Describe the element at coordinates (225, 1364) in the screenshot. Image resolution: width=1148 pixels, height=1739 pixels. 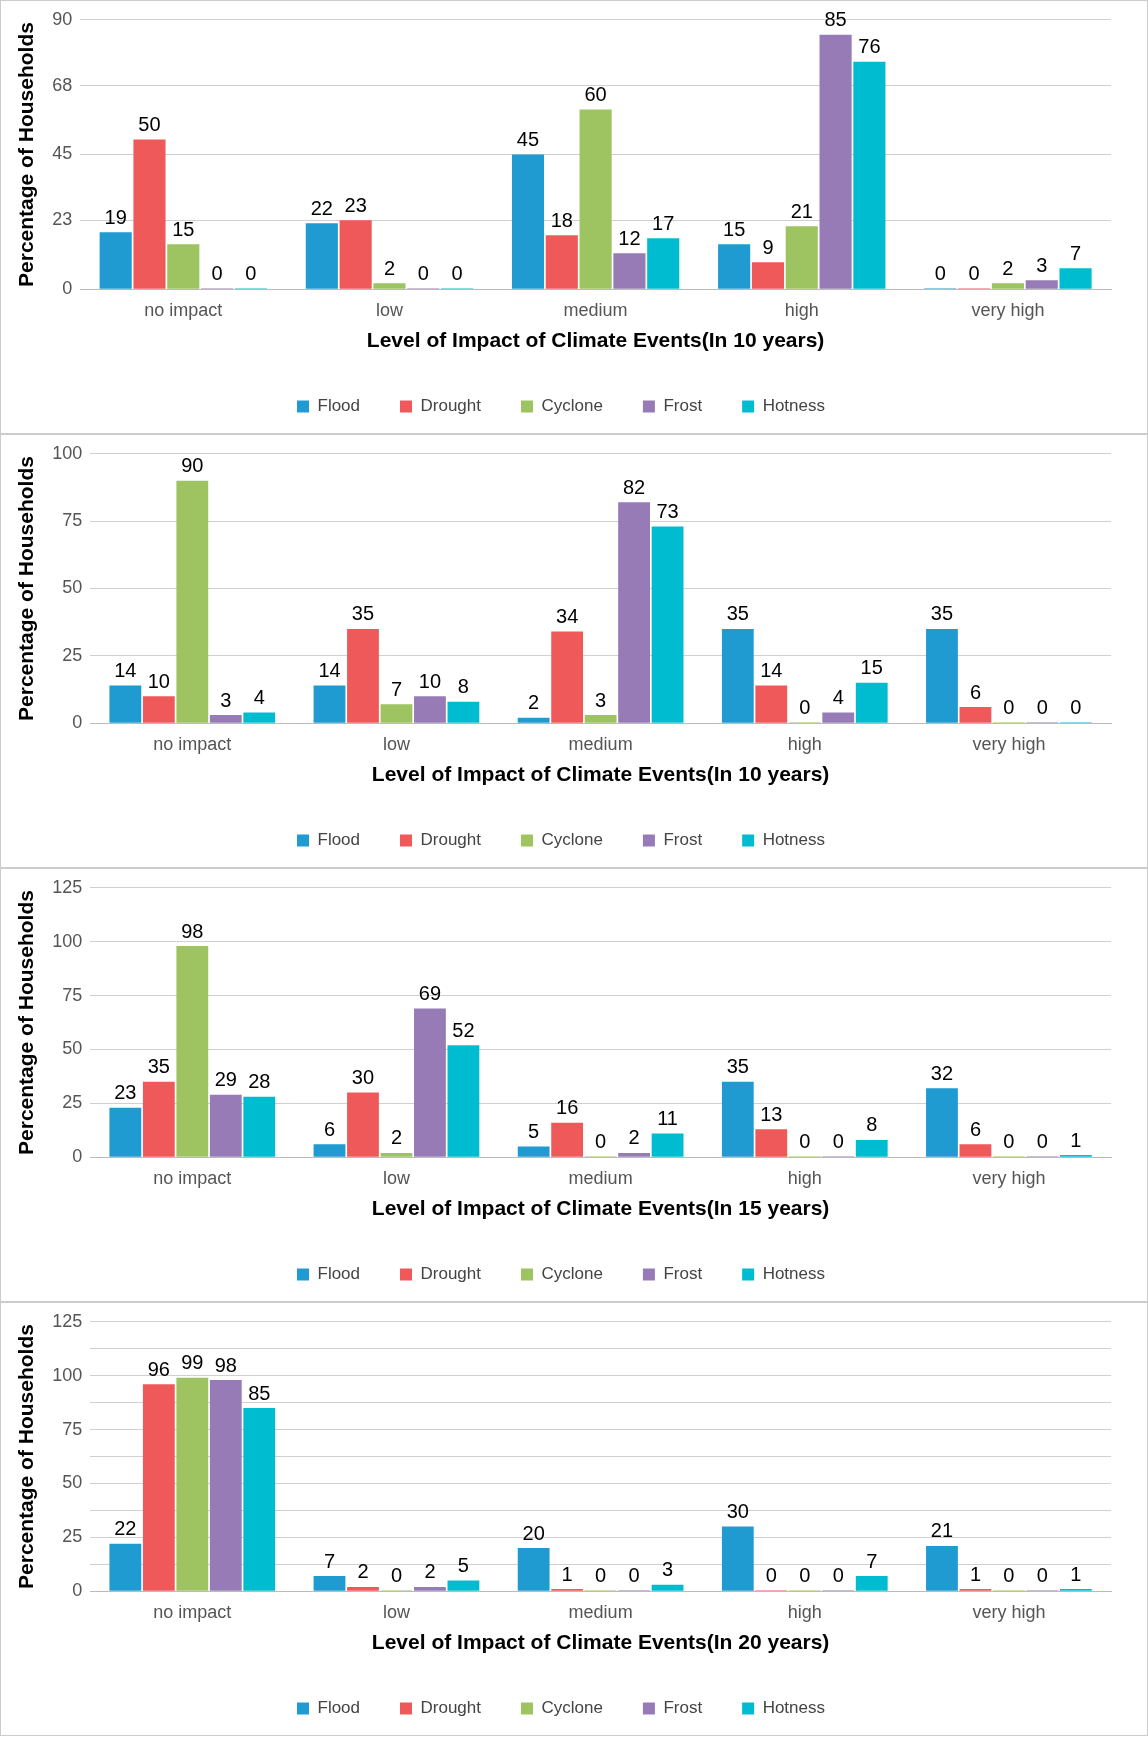
I see `data-label: 98` at that location.